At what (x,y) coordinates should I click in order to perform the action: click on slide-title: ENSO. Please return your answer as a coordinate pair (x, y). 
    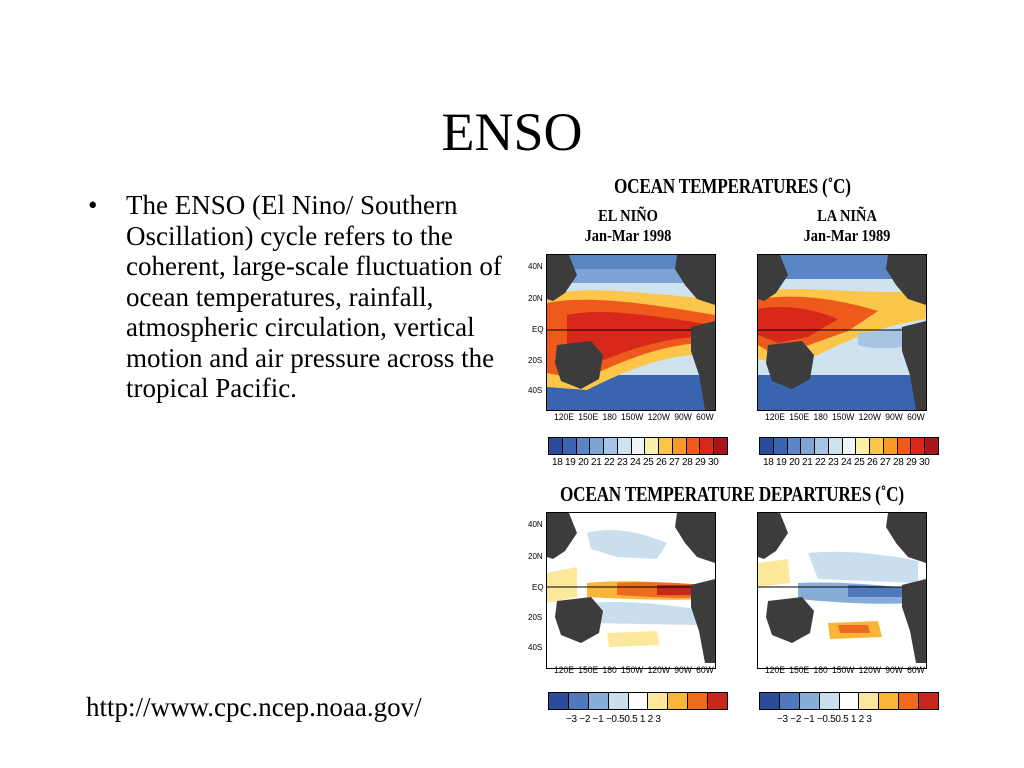
    Looking at the image, I should click on (512, 132).